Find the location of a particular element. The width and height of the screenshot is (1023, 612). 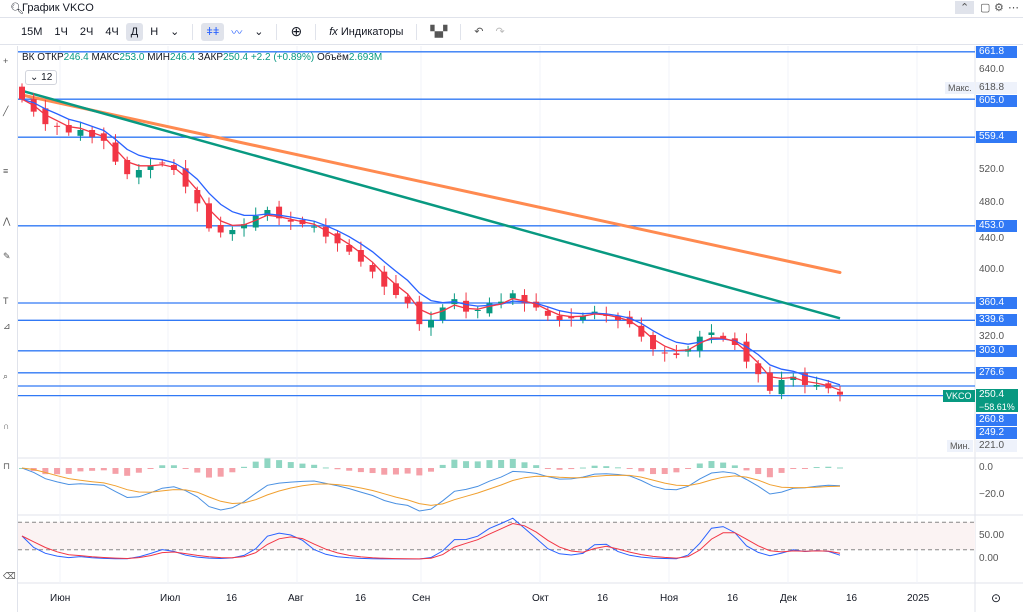

fullscreen-icon: ▢ is located at coordinates (985, 8).